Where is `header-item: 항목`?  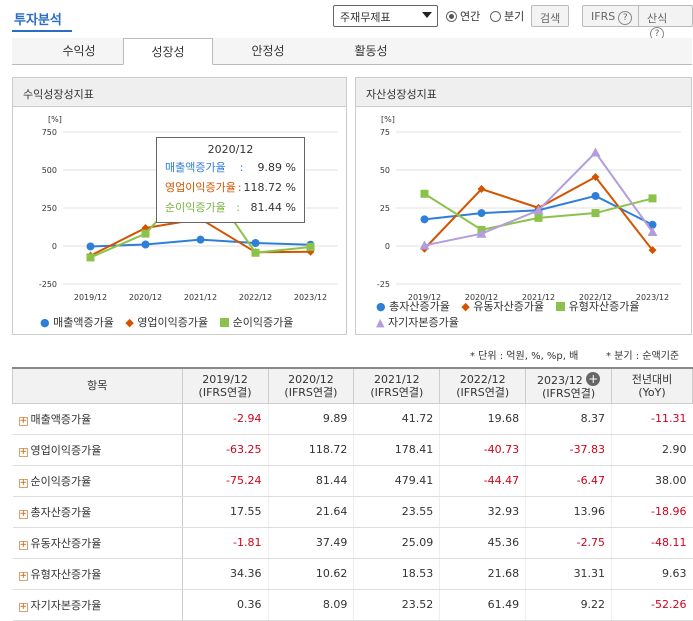 header-item: 항목 is located at coordinates (97, 385).